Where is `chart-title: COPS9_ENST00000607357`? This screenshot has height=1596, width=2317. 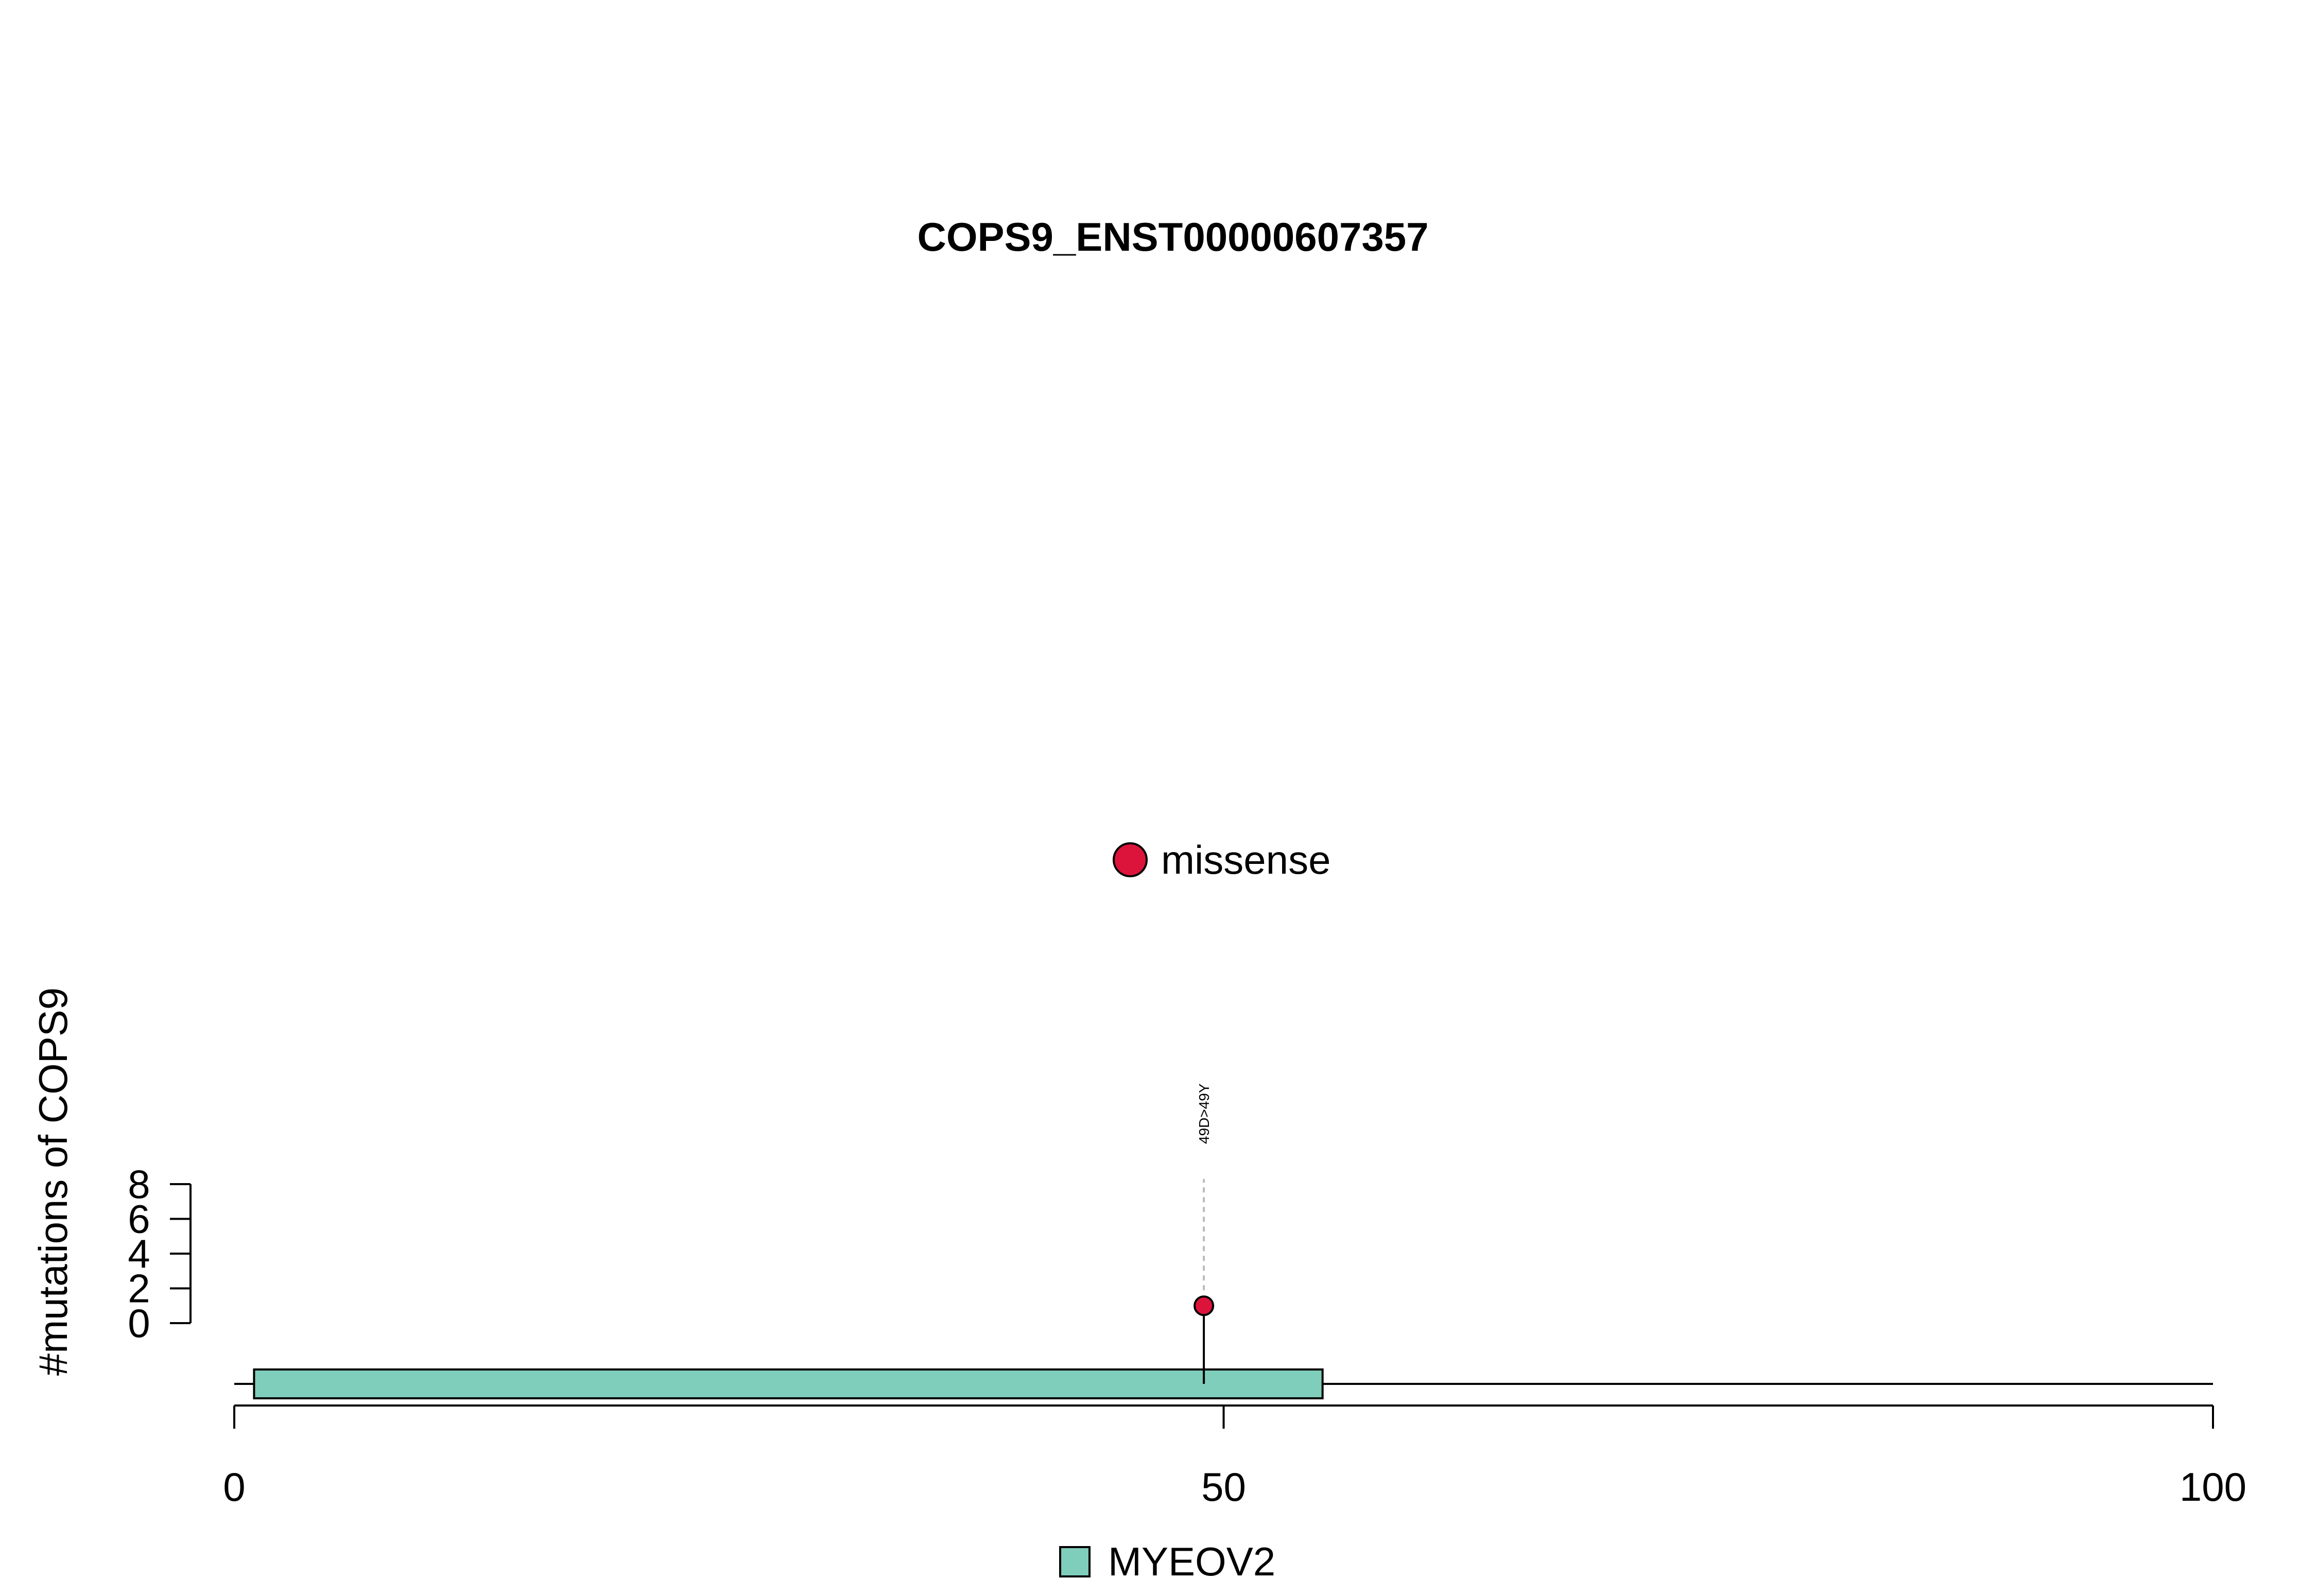
chart-title: COPS9_ENST00000607357 is located at coordinates (1172, 237).